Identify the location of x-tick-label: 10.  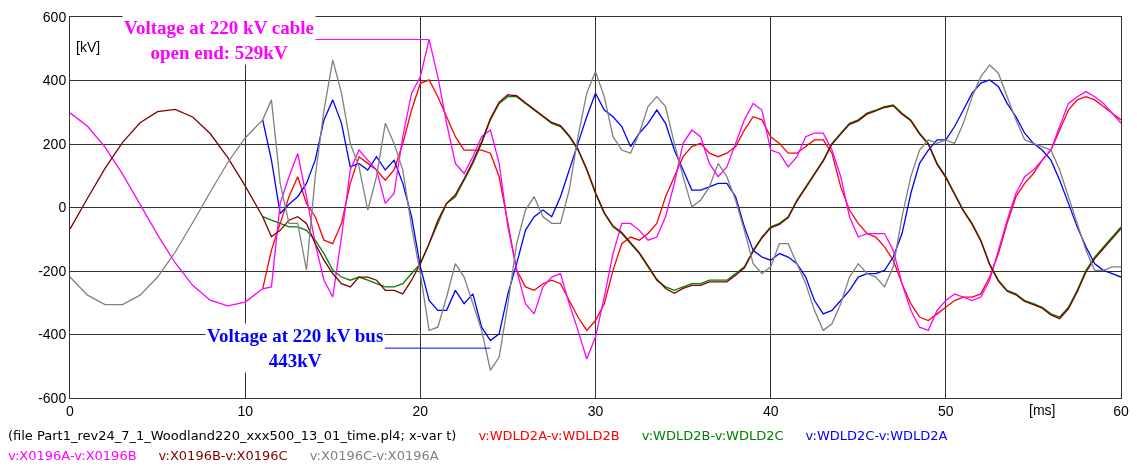
(245, 410).